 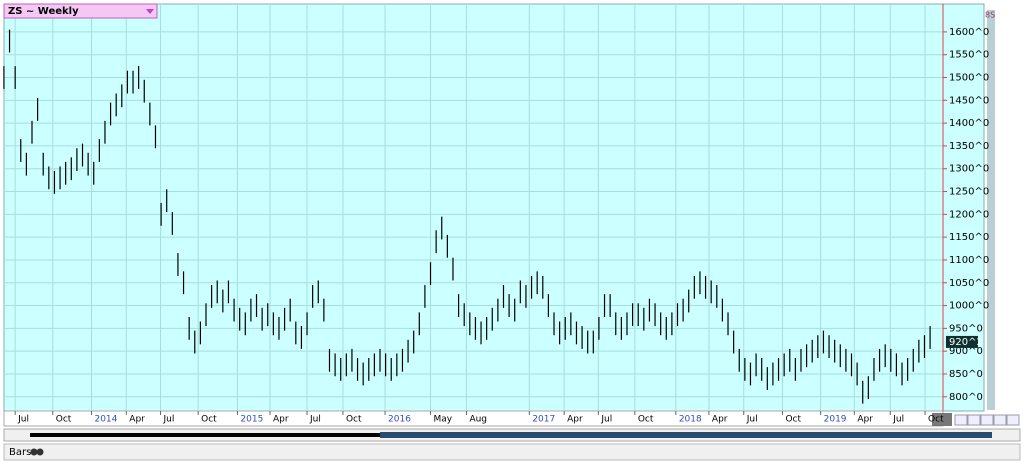 I want to click on y-tick-label: 900^0, so click(x=966, y=351).